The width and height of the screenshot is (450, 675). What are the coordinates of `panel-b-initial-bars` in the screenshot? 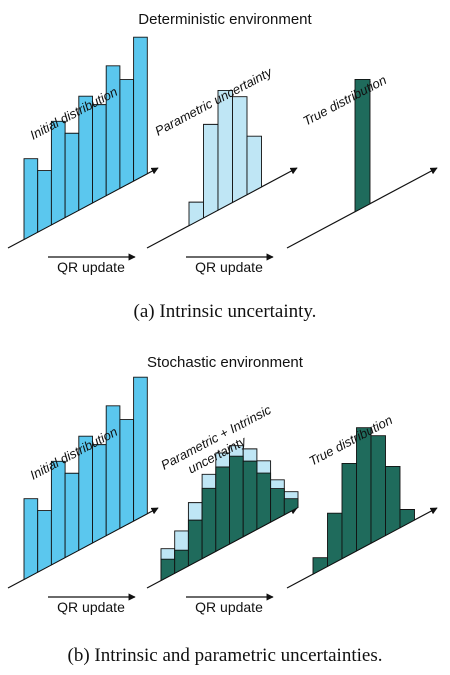 It's located at (85, 478).